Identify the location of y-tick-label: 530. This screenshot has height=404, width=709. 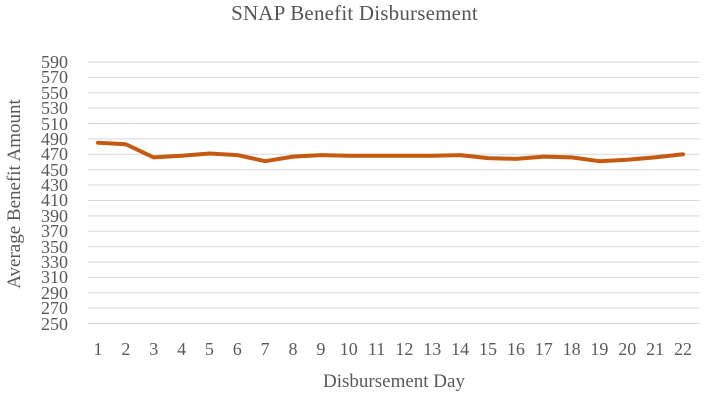
(54, 108).